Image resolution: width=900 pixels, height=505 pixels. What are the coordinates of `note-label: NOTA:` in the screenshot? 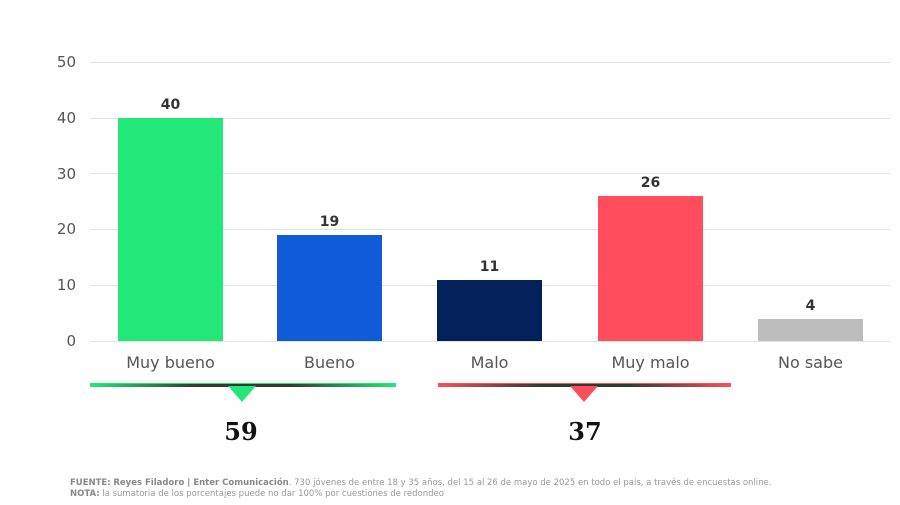 It's located at (85, 494).